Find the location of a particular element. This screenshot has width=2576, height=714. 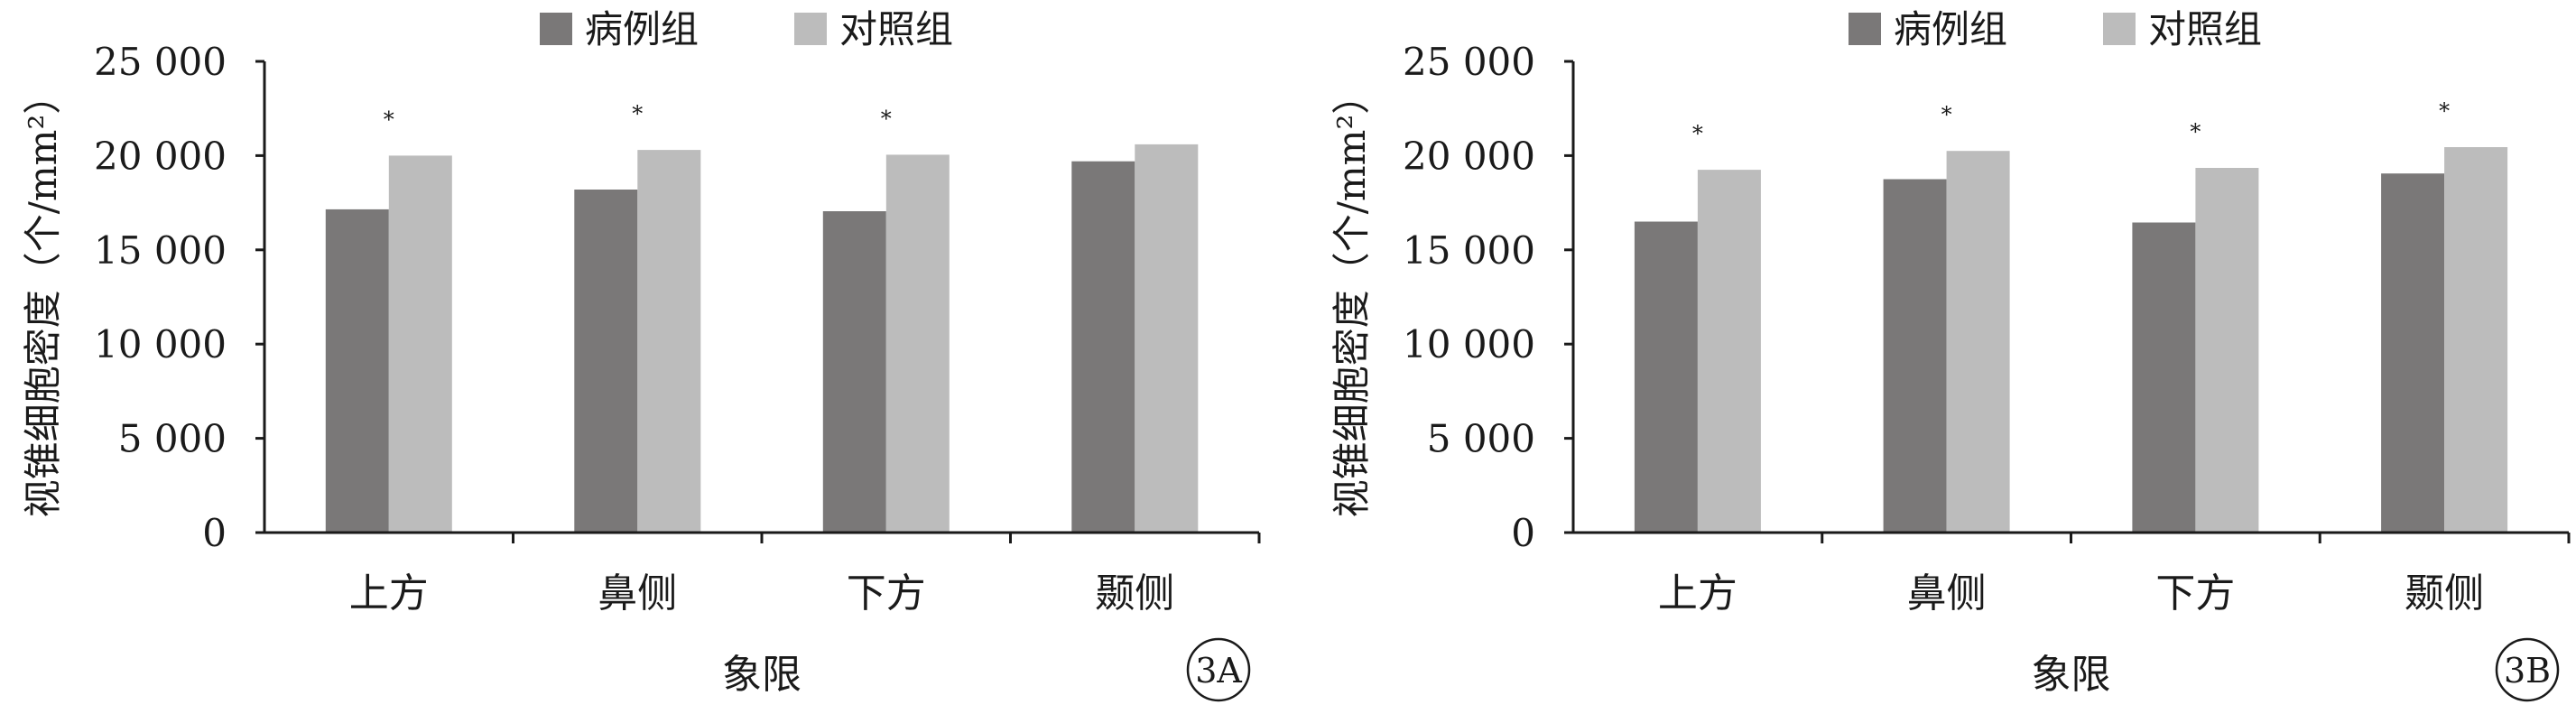

panel-label: 3A is located at coordinates (1218, 671).